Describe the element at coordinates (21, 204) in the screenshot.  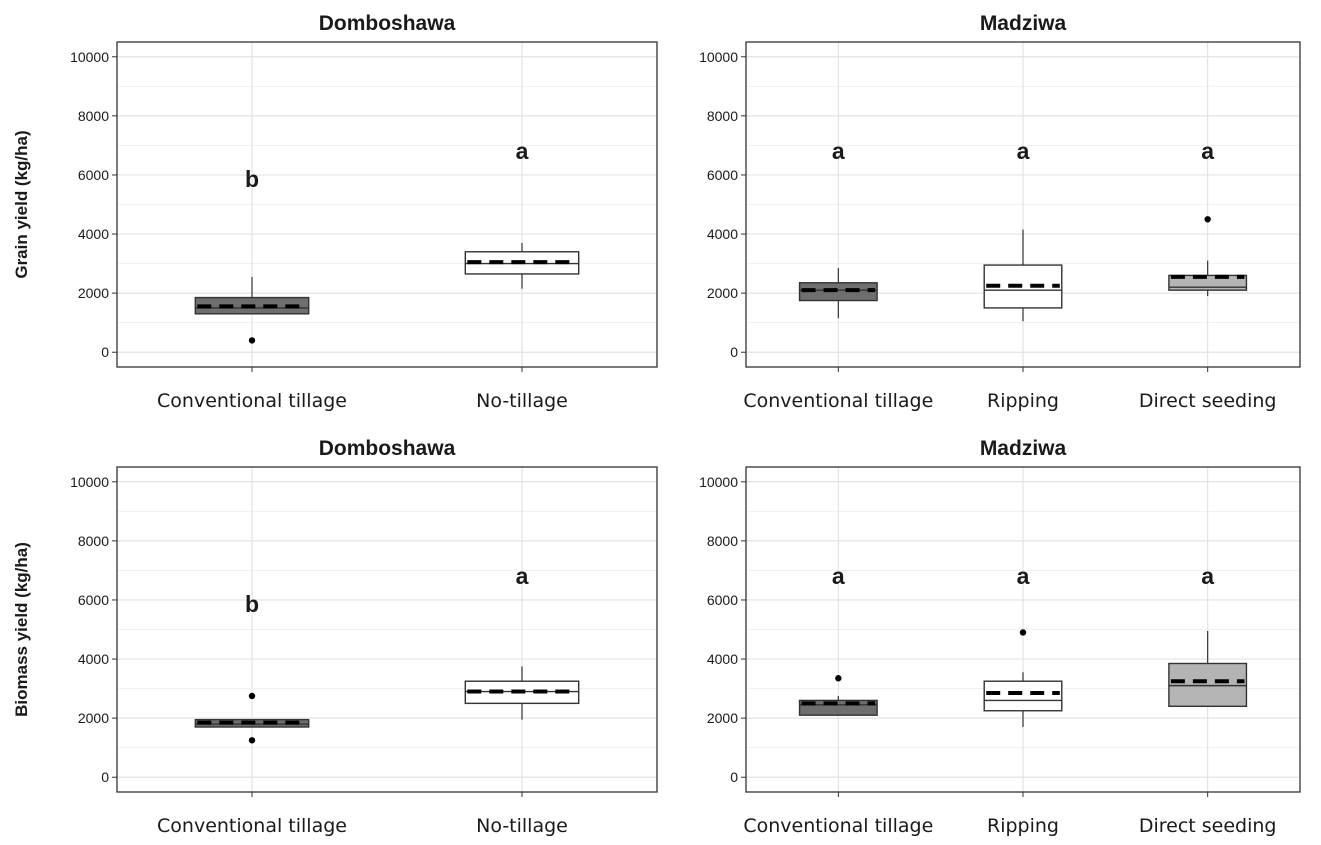
I see `y-axis-label: Grain yield (kg/ha)` at that location.